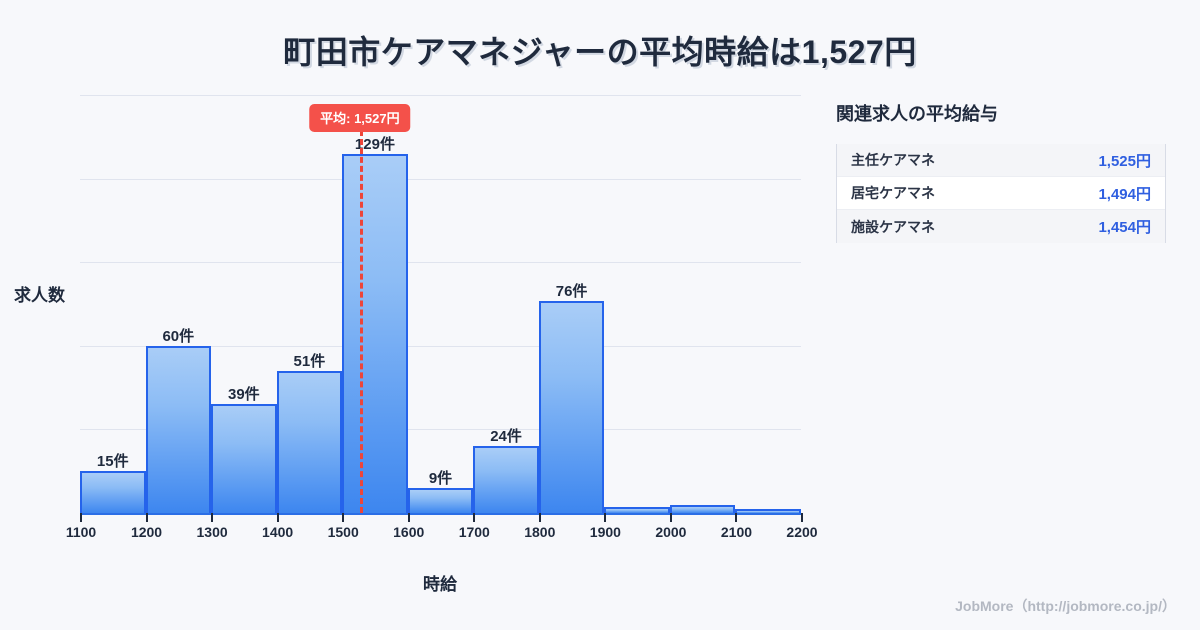 The height and width of the screenshot is (630, 1200). Describe the element at coordinates (506, 437) in the screenshot. I see `bar-value-label: 24件` at that location.